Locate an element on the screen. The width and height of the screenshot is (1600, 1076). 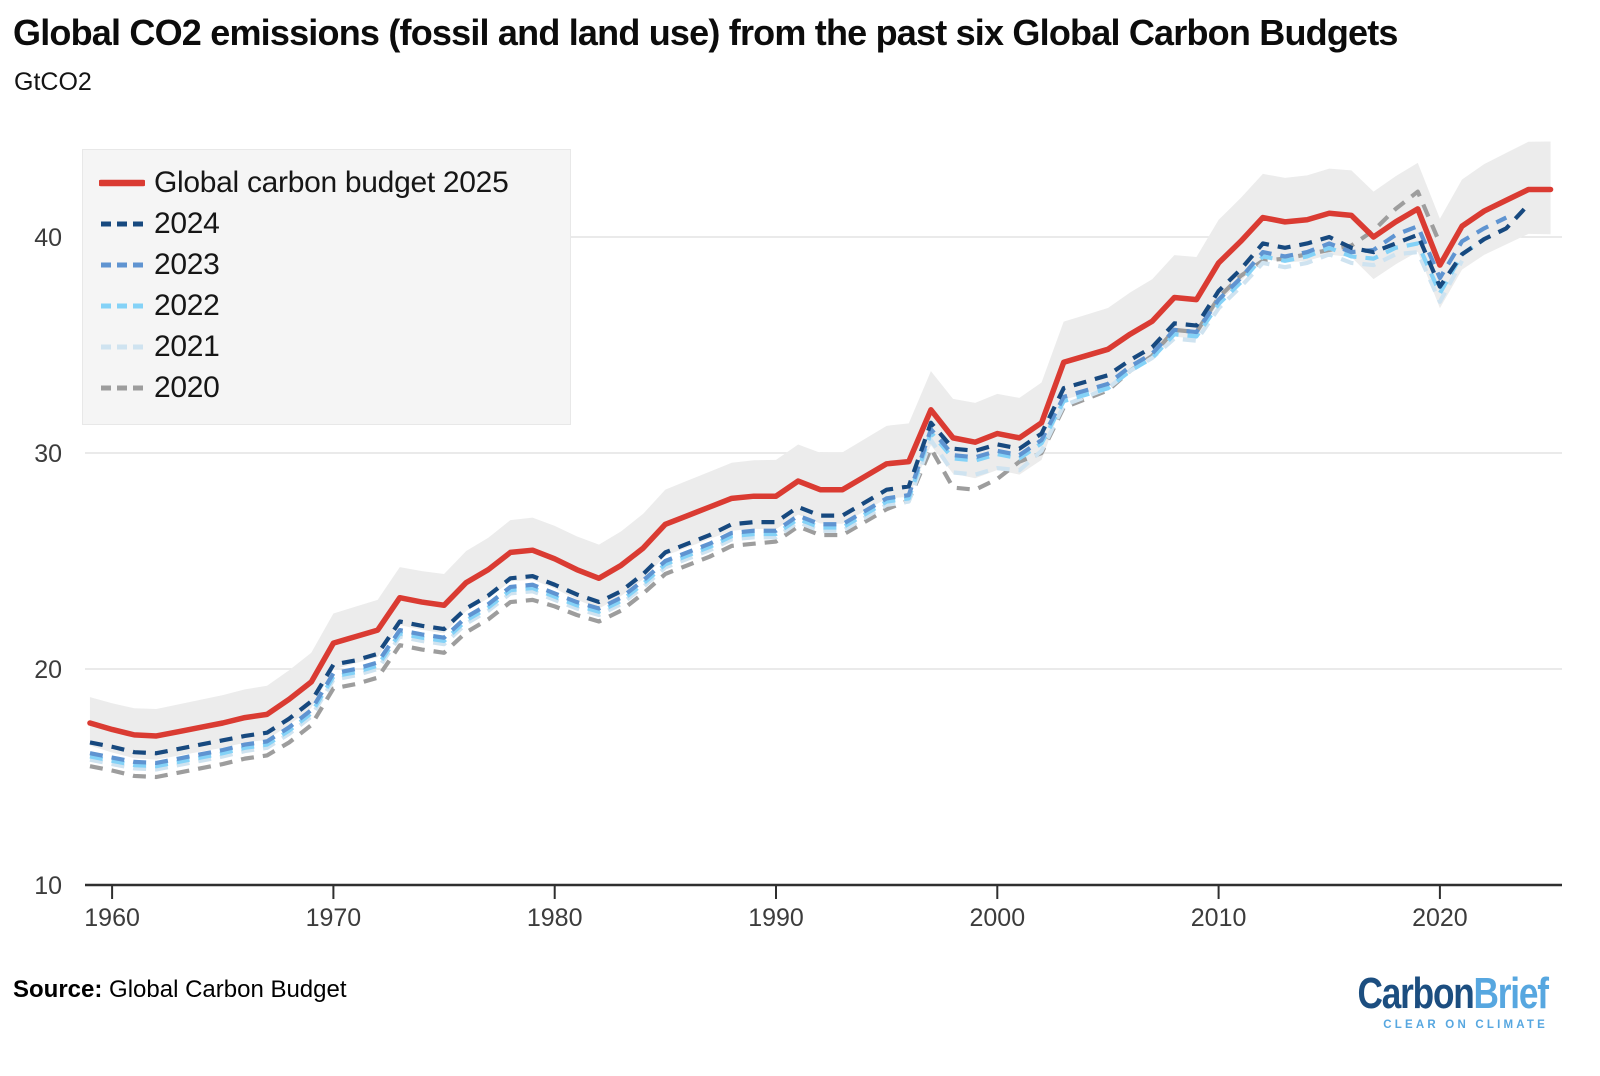
legend-item-2024: 2024 is located at coordinates (334, 223).